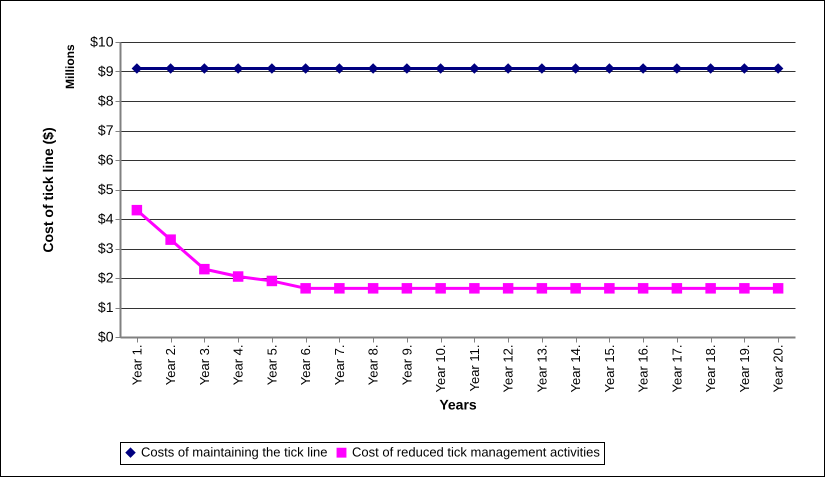 This screenshot has width=825, height=477. Describe the element at coordinates (170, 365) in the screenshot. I see `x-tick-label: Year 2.` at that location.